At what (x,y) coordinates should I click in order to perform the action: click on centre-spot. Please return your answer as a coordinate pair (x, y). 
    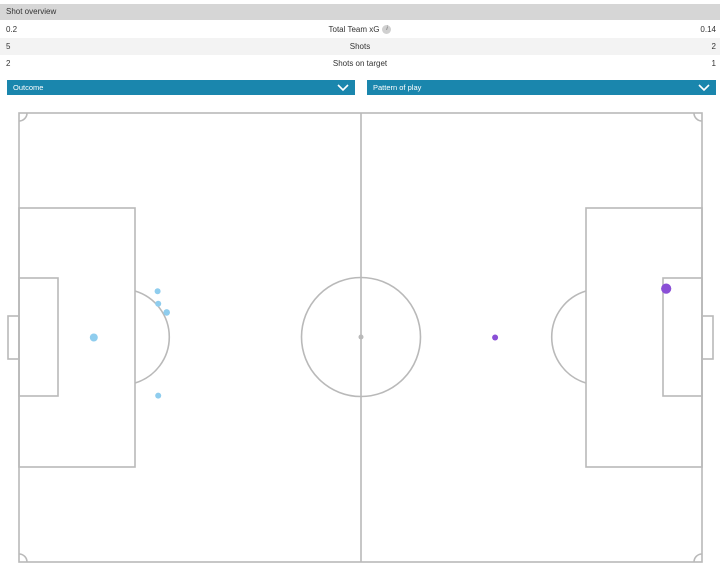
    Looking at the image, I should click on (361, 337).